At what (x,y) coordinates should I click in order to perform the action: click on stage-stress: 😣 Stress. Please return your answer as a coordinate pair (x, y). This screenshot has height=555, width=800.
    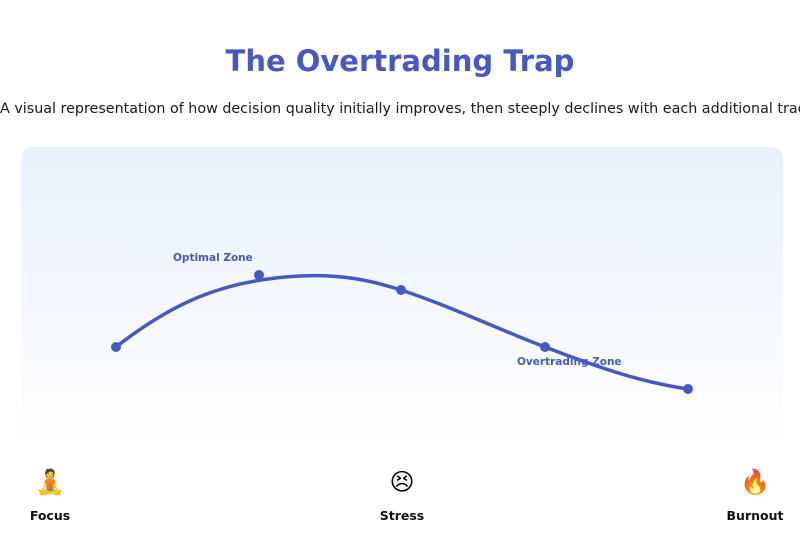
    Looking at the image, I should click on (402, 495).